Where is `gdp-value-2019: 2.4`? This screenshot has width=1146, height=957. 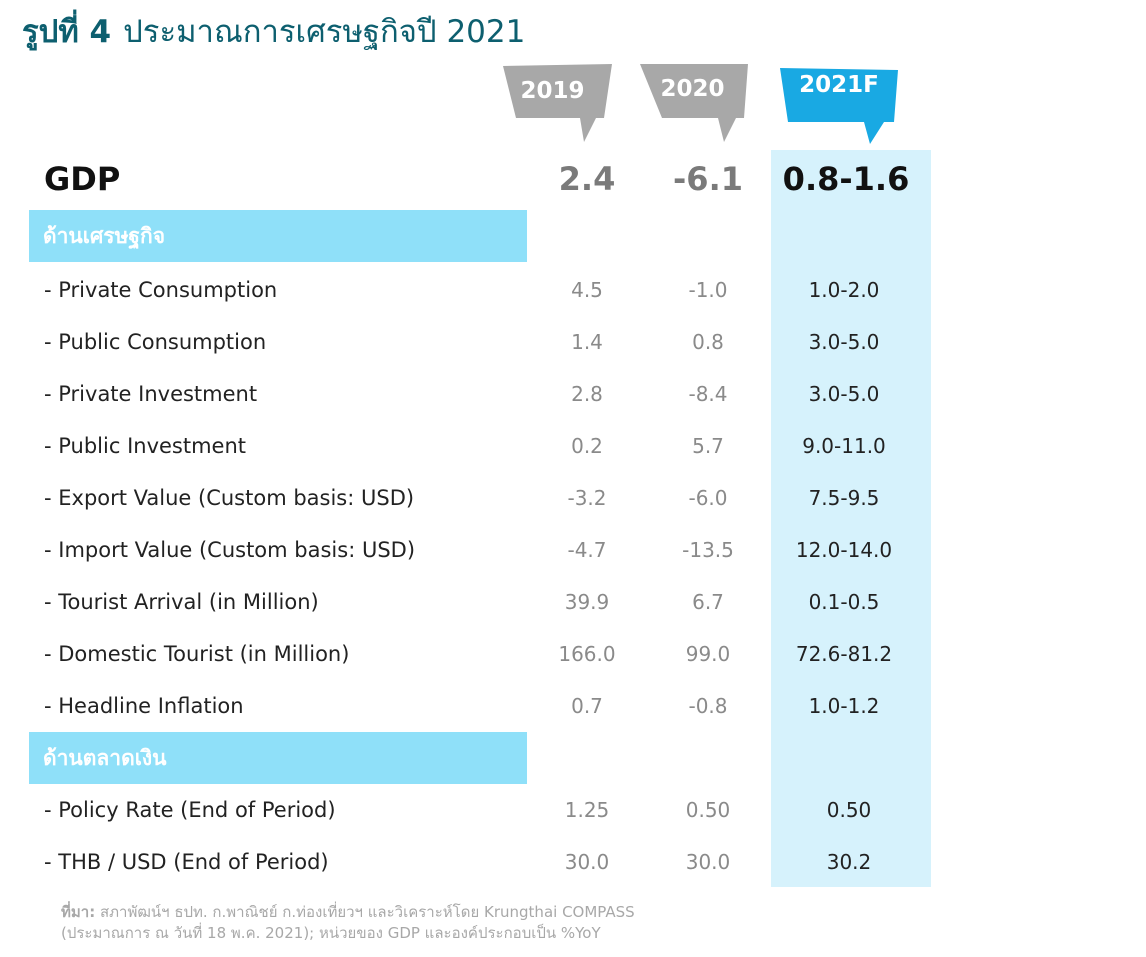 gdp-value-2019: 2.4 is located at coordinates (587, 179).